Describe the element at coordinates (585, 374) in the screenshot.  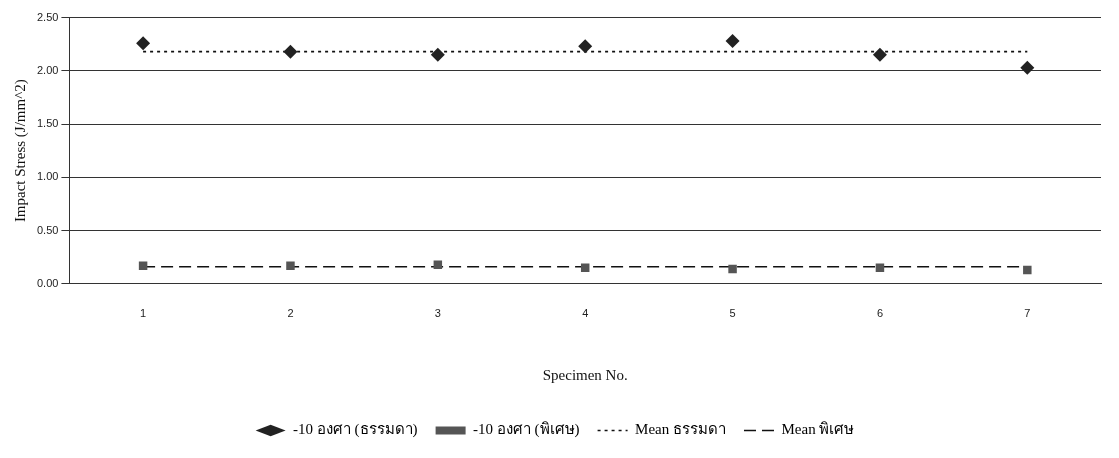
I see `x-axis-title: Specimen No.` at that location.